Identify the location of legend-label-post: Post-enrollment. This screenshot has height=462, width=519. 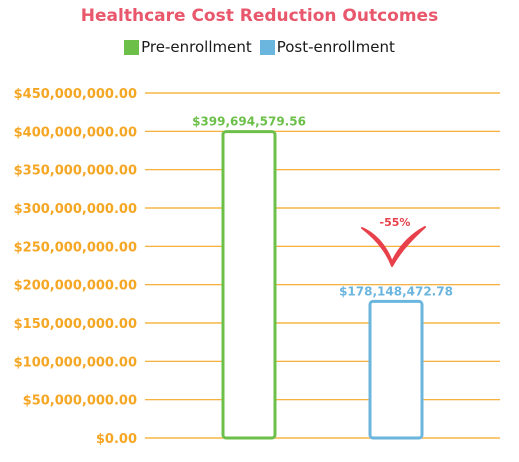
(335, 47).